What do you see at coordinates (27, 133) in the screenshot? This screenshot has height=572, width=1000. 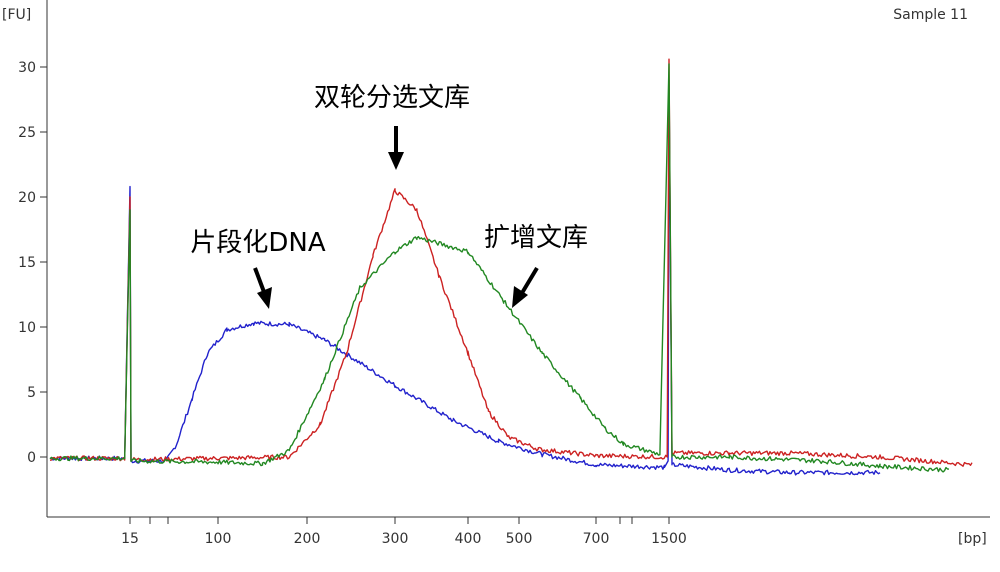 I see `y-tick-label: 25` at bounding box center [27, 133].